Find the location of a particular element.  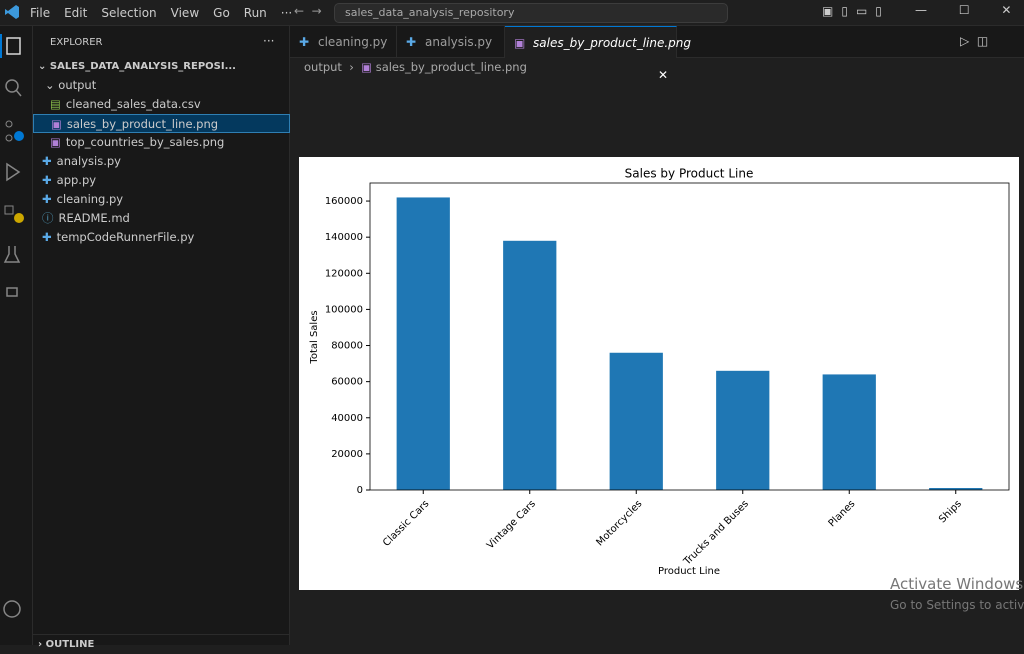

menu-bar: File Edit Selection View Go Run ··· is located at coordinates (168, 13).